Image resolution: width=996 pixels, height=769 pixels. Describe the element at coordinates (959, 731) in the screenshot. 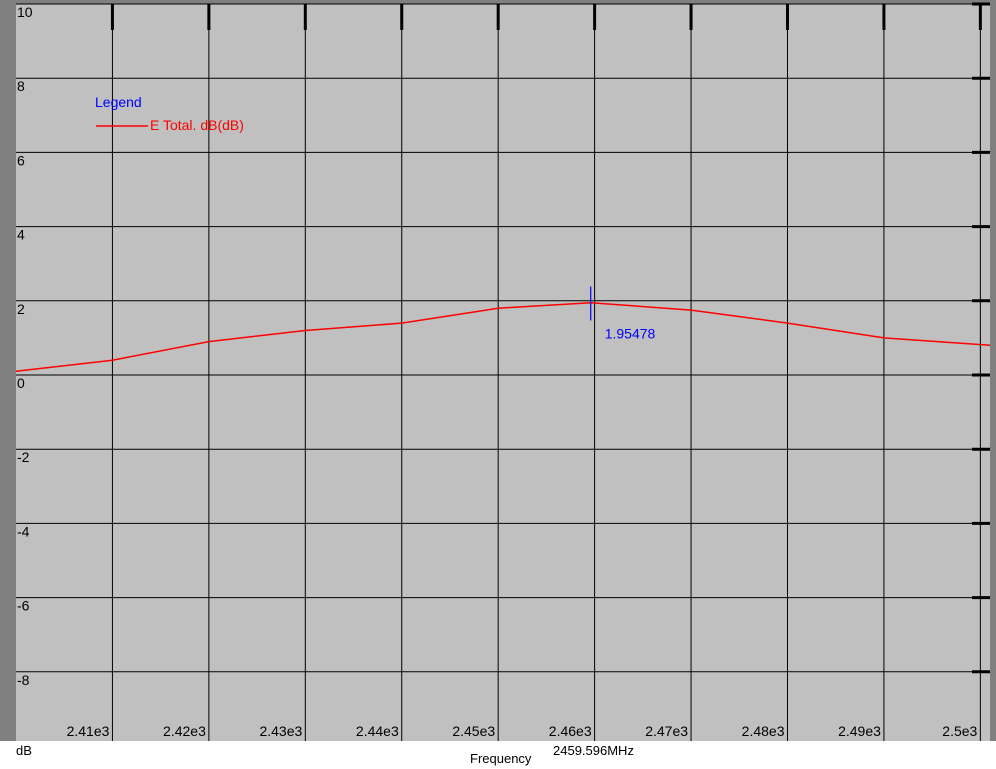

I see `x-tick-label: 2.5e3` at that location.